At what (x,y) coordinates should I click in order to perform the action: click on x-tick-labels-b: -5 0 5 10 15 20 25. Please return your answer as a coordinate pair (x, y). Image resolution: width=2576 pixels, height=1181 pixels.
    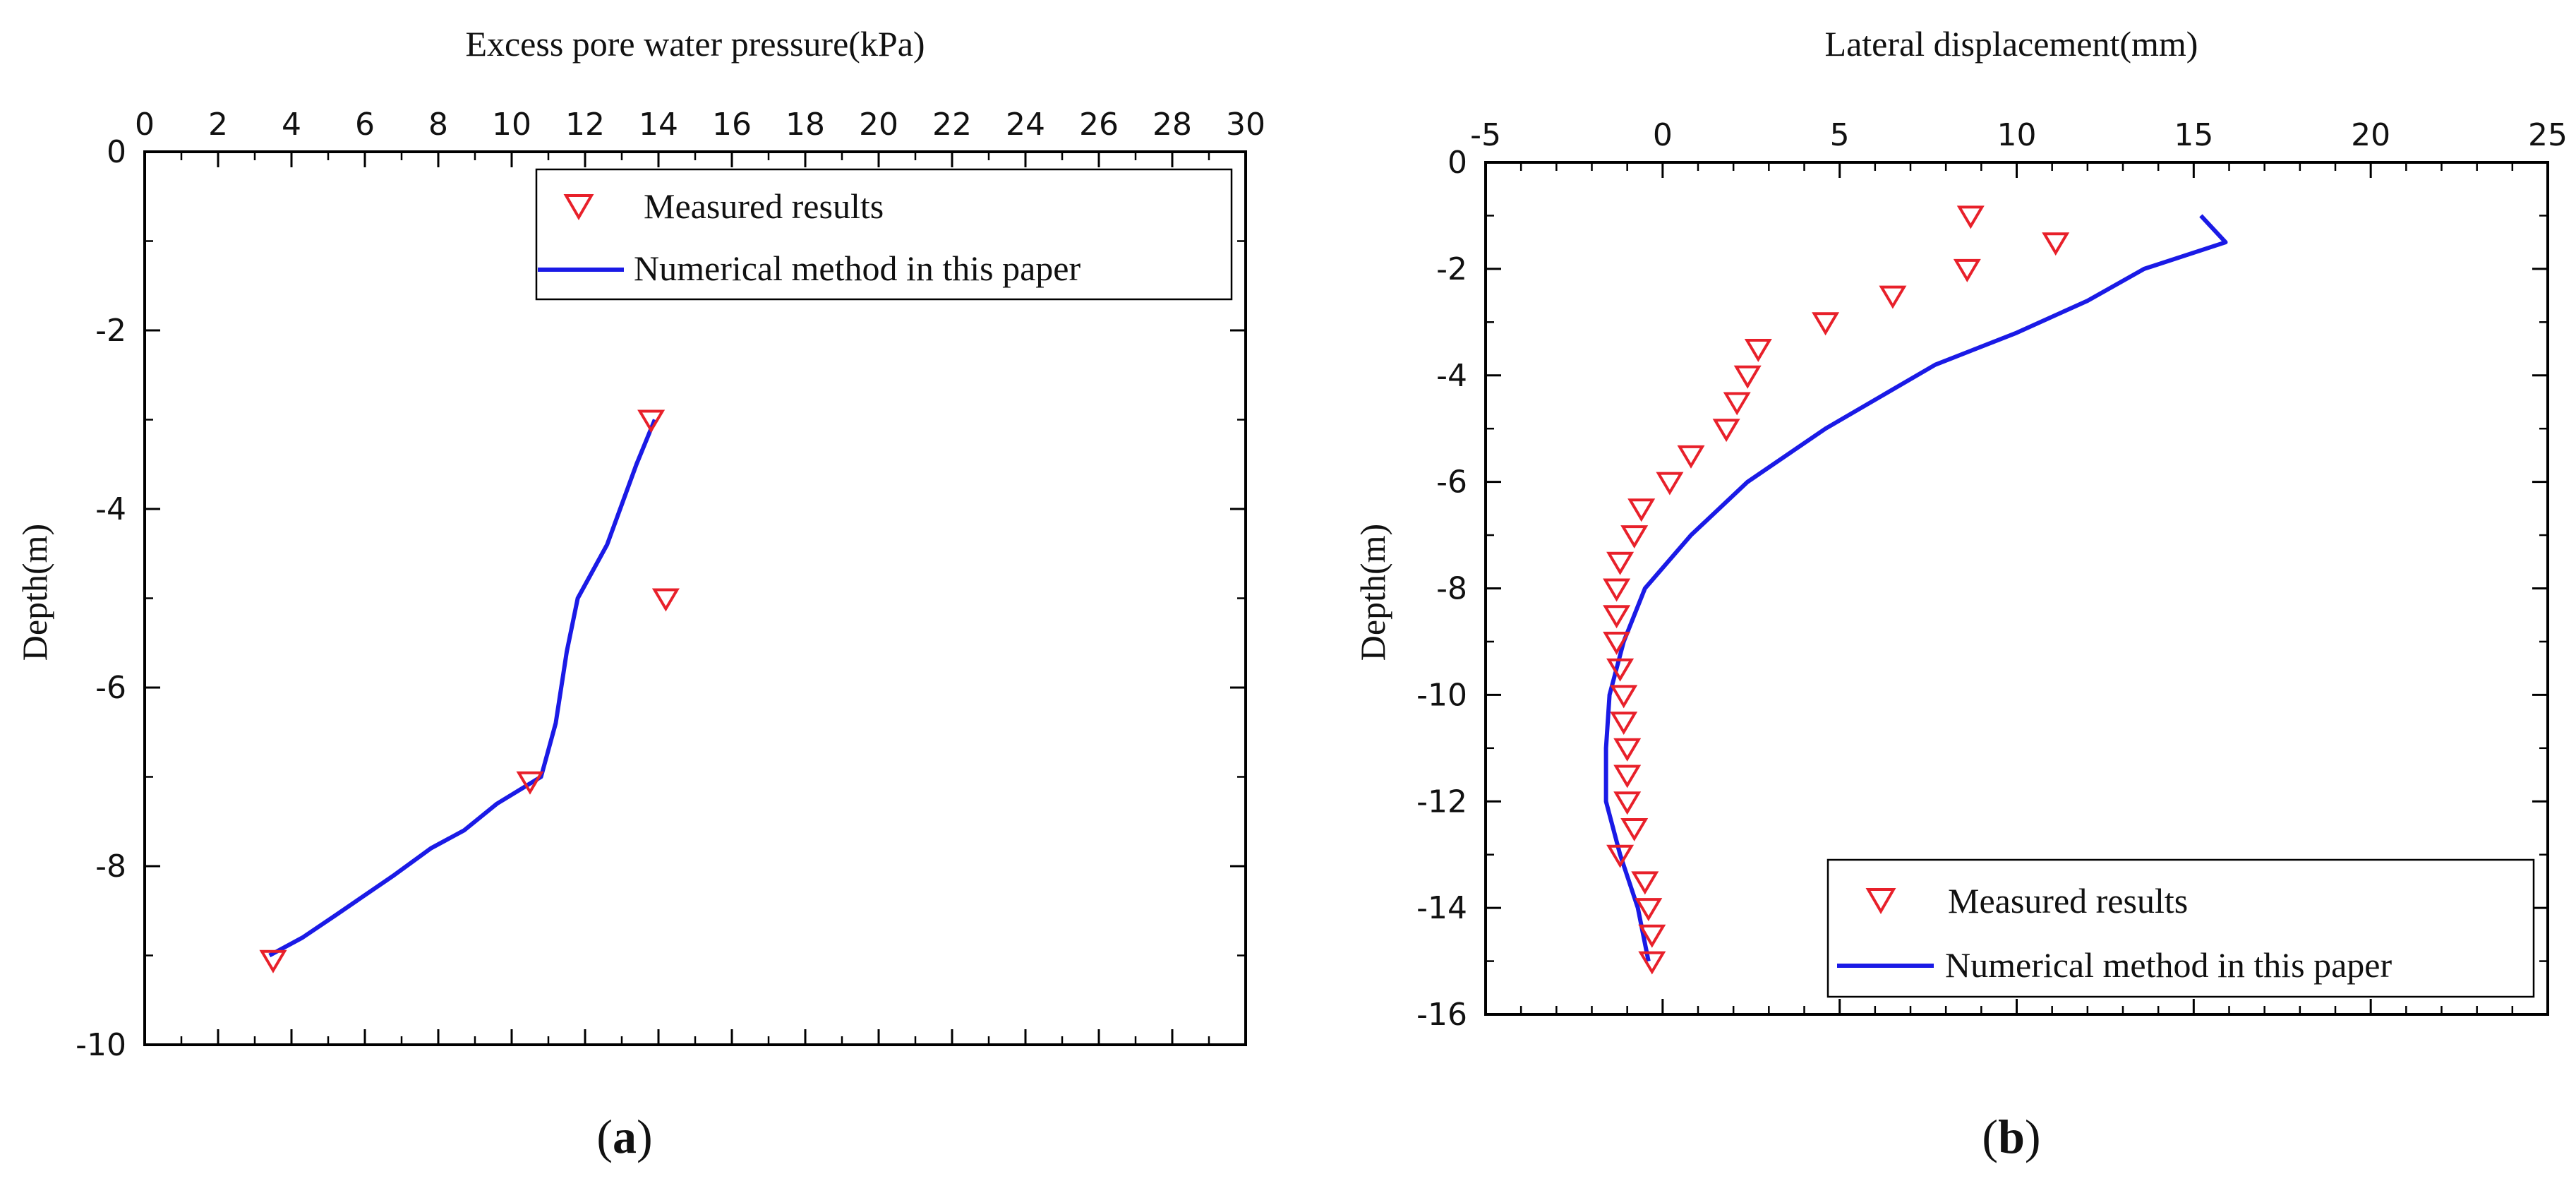
    Looking at the image, I should click on (2019, 135).